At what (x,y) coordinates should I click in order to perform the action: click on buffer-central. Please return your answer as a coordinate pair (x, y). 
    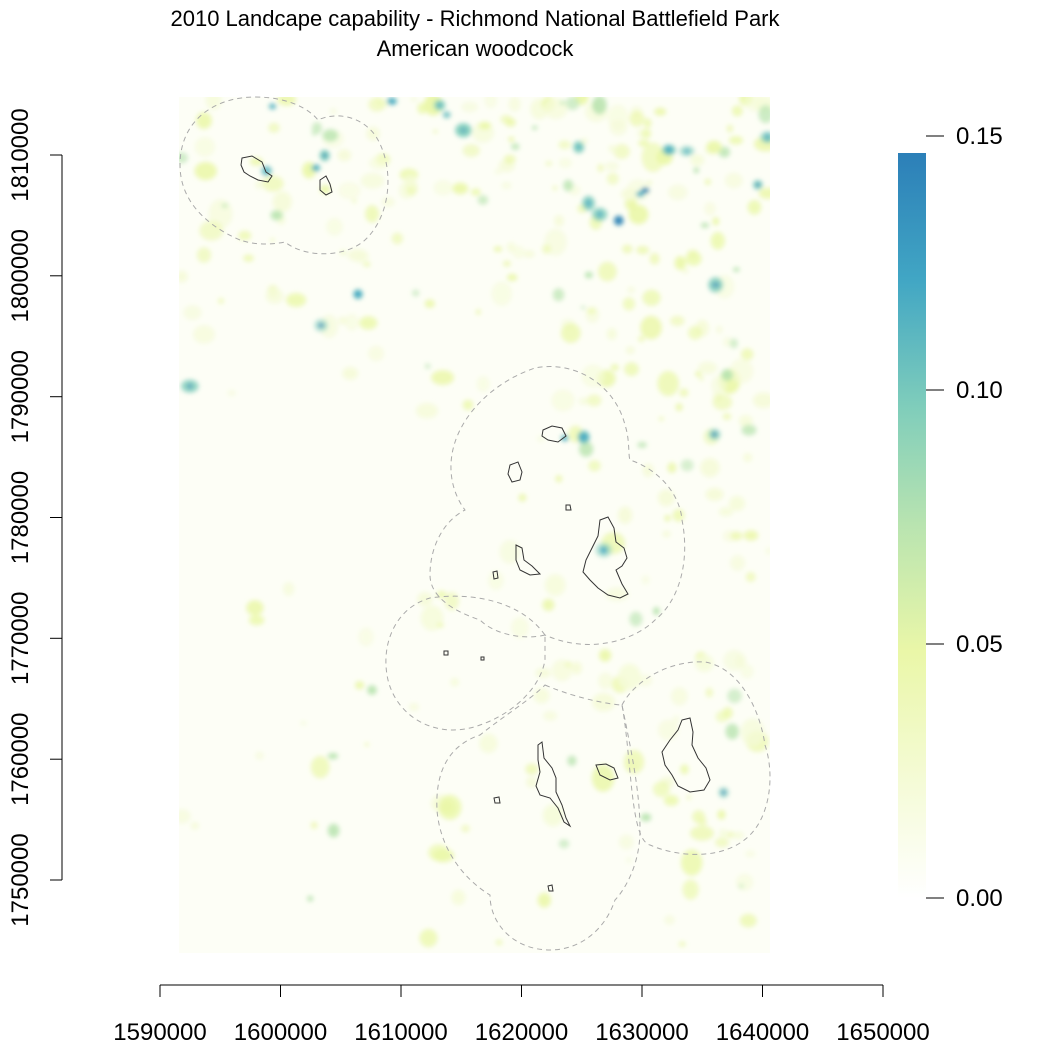
    Looking at the image, I should click on (557, 505).